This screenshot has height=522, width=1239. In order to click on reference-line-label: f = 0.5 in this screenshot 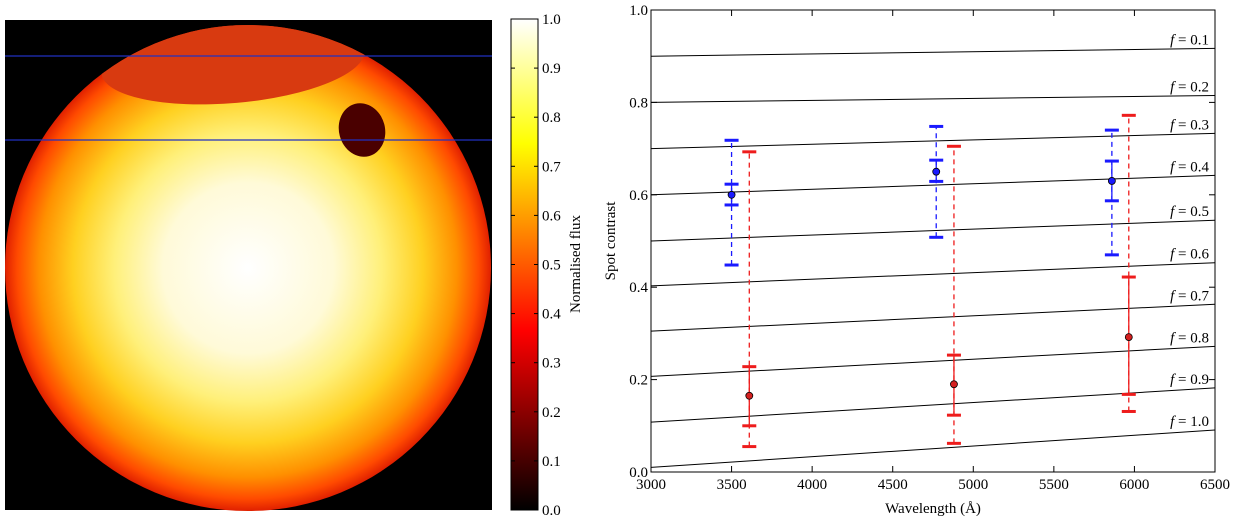, I will do `click(1189, 212)`.